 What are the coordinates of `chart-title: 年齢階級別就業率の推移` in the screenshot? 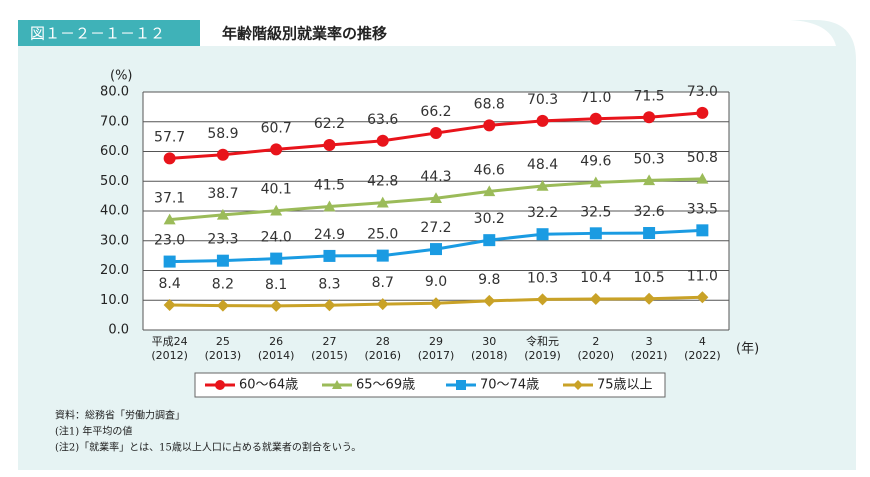 It's located at (304, 34).